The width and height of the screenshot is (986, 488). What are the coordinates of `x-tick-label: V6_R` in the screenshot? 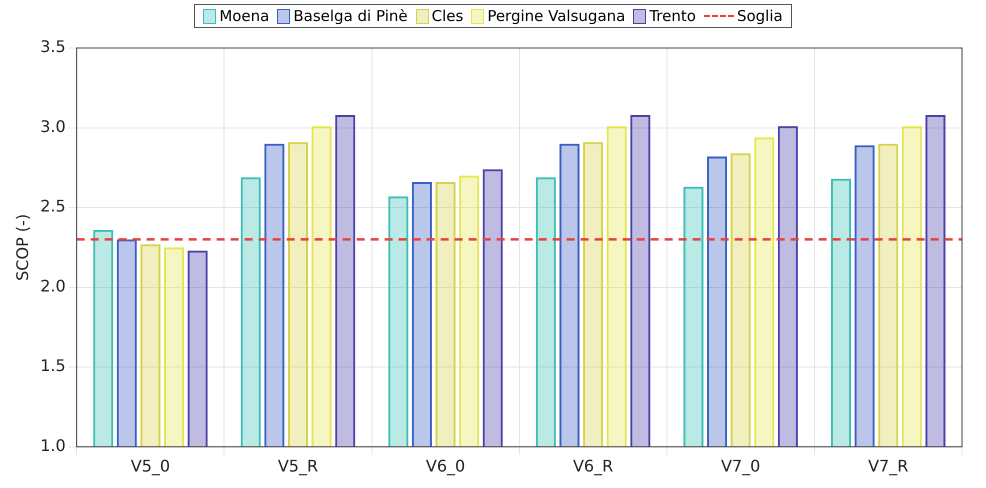 It's located at (593, 466).